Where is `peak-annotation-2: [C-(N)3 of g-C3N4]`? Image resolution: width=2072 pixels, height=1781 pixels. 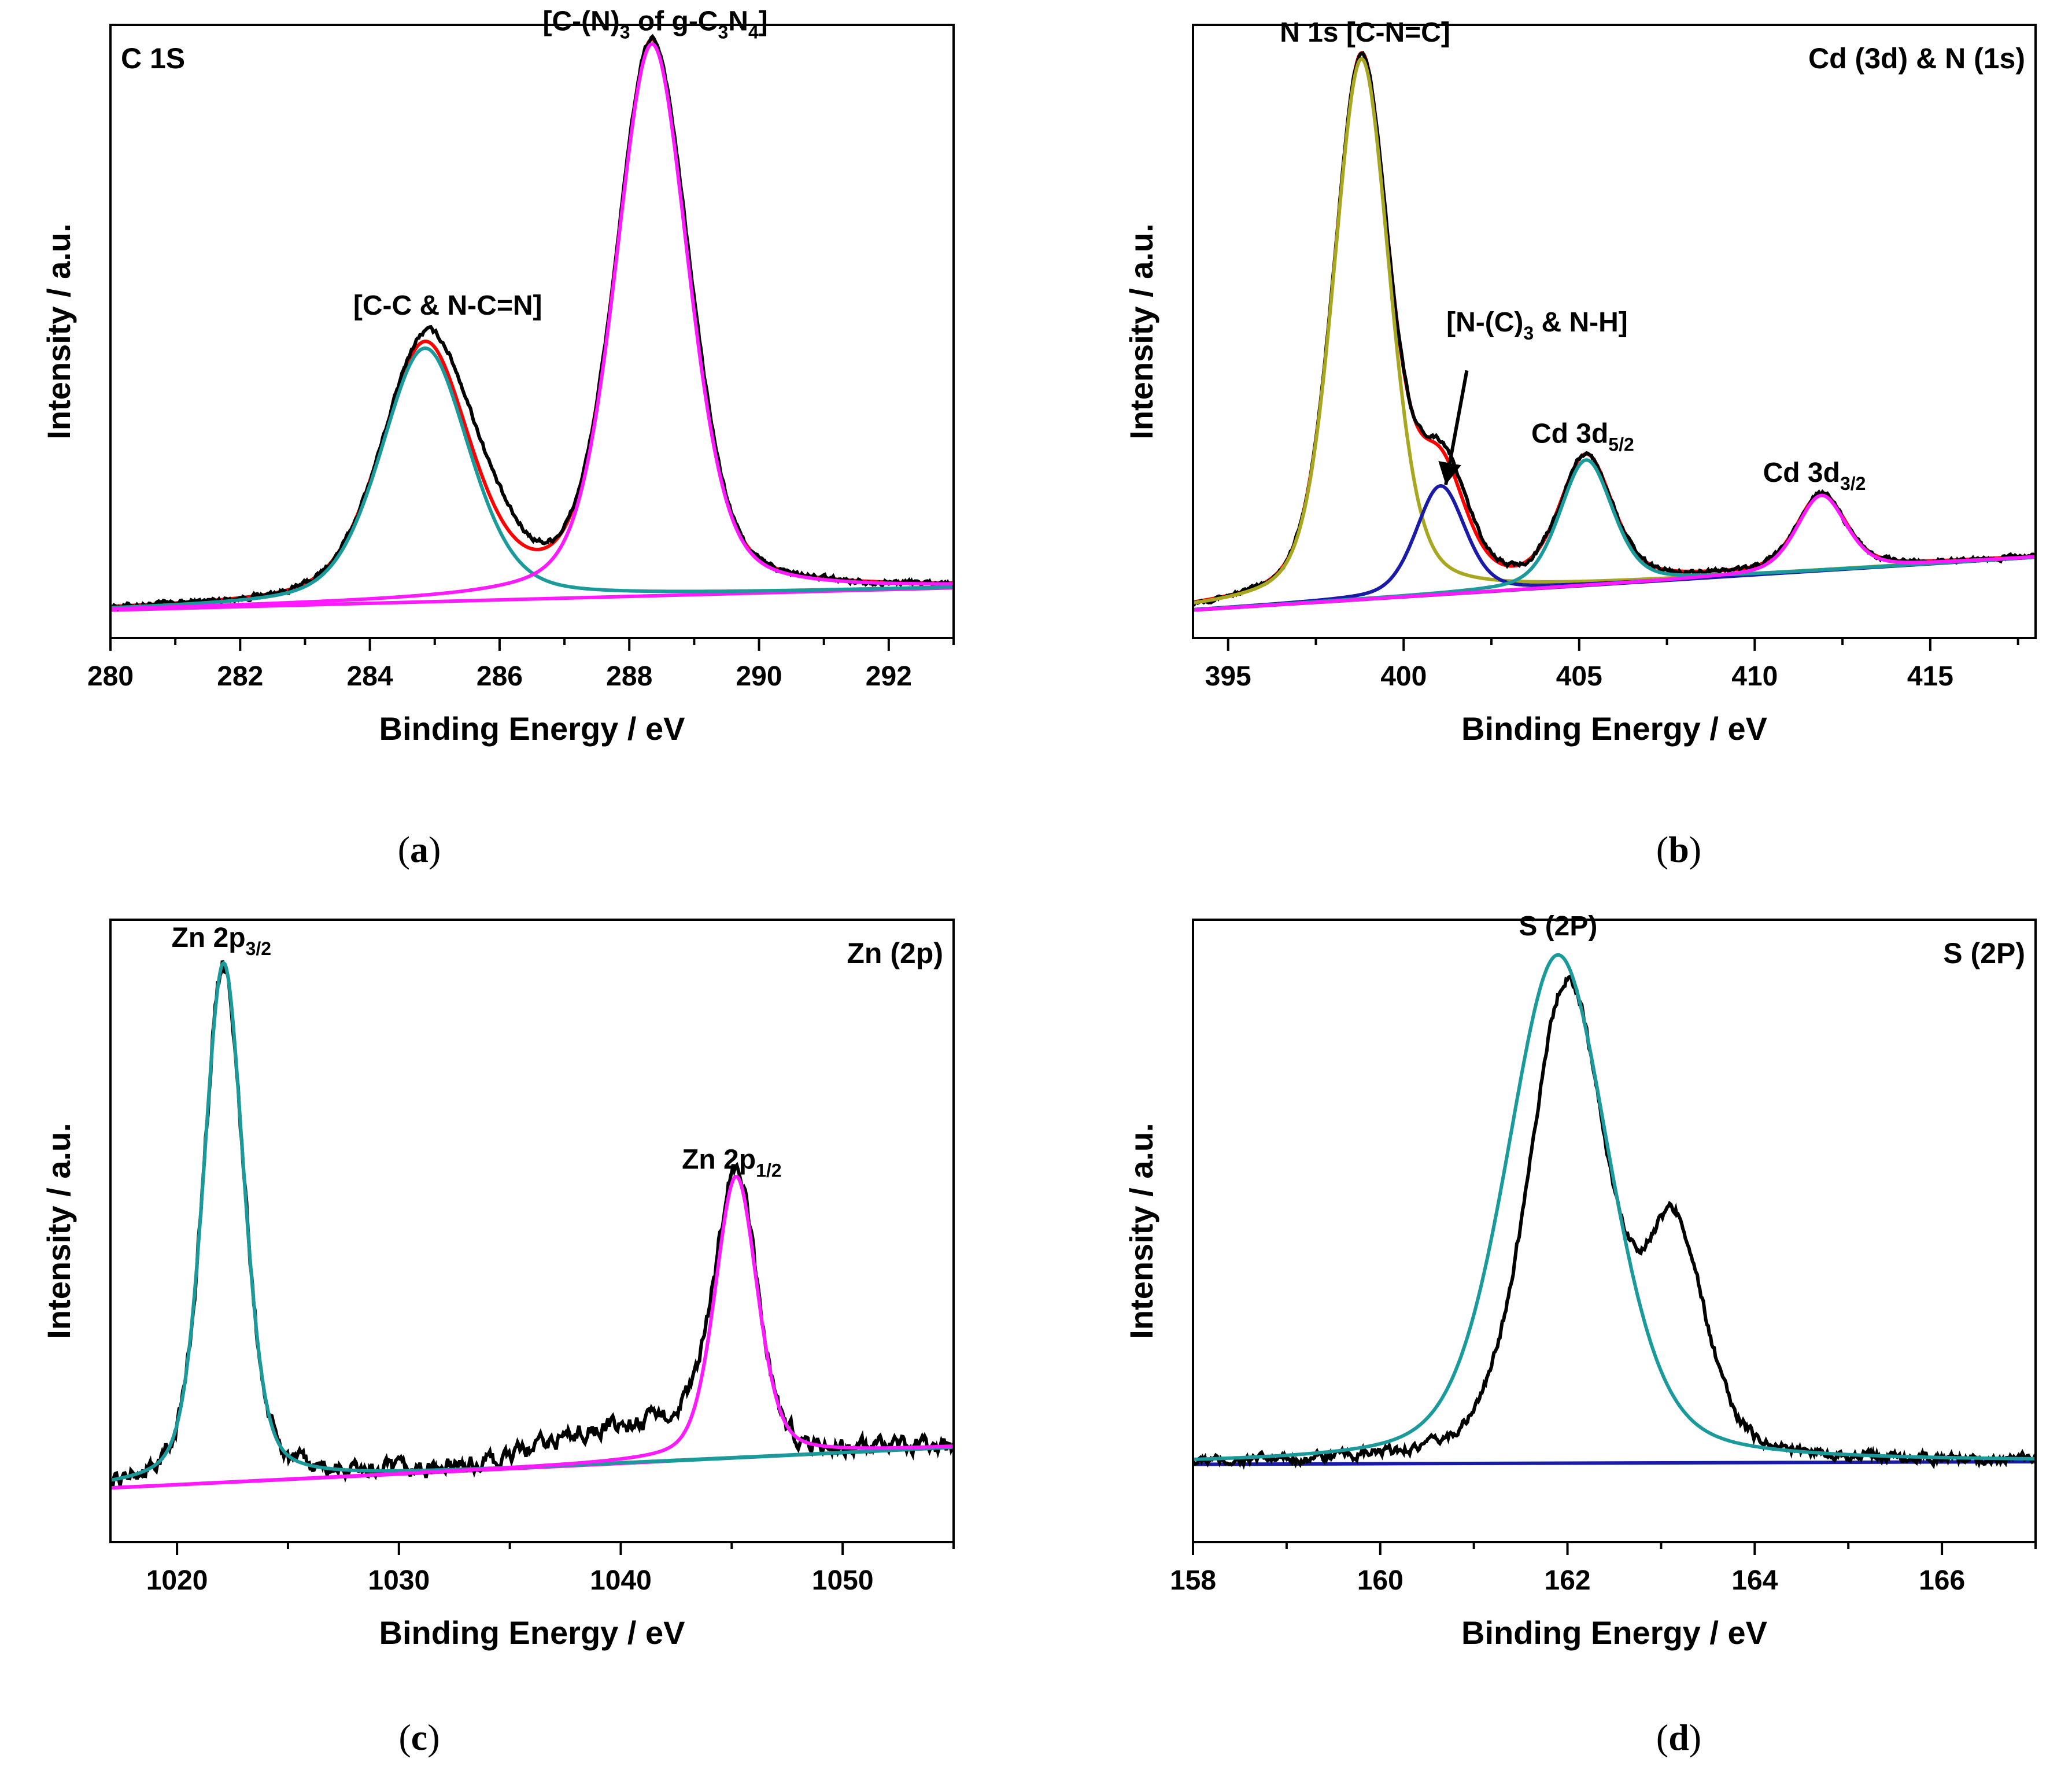 peak-annotation-2: [C-(N)3 of g-C3N4] is located at coordinates (655, 24).